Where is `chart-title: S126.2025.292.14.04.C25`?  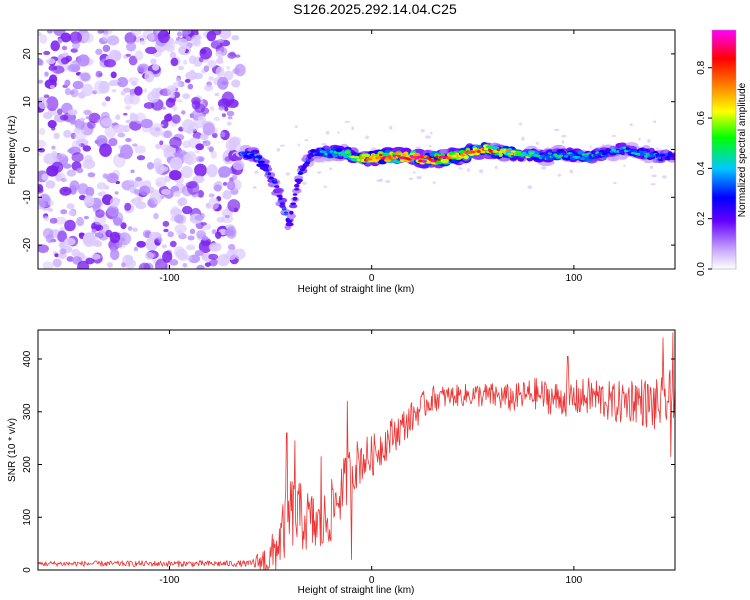
chart-title: S126.2025.292.14.04.C25 is located at coordinates (375, 9).